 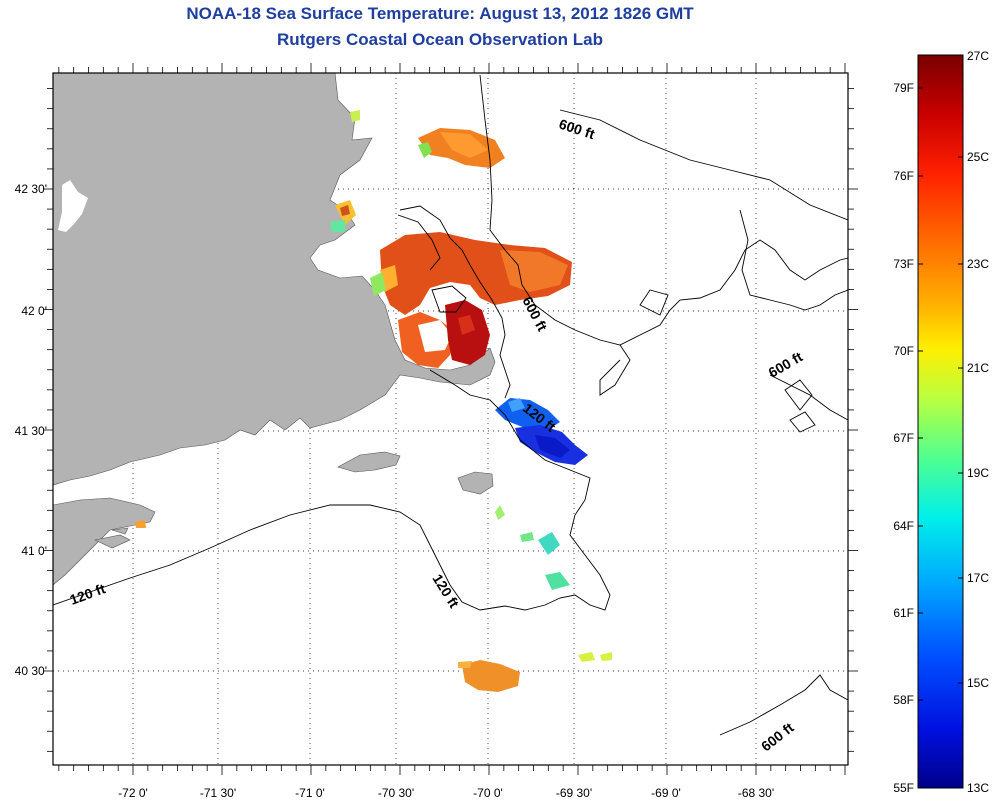 I want to click on colorbar-ticks, so click(x=940, y=394).